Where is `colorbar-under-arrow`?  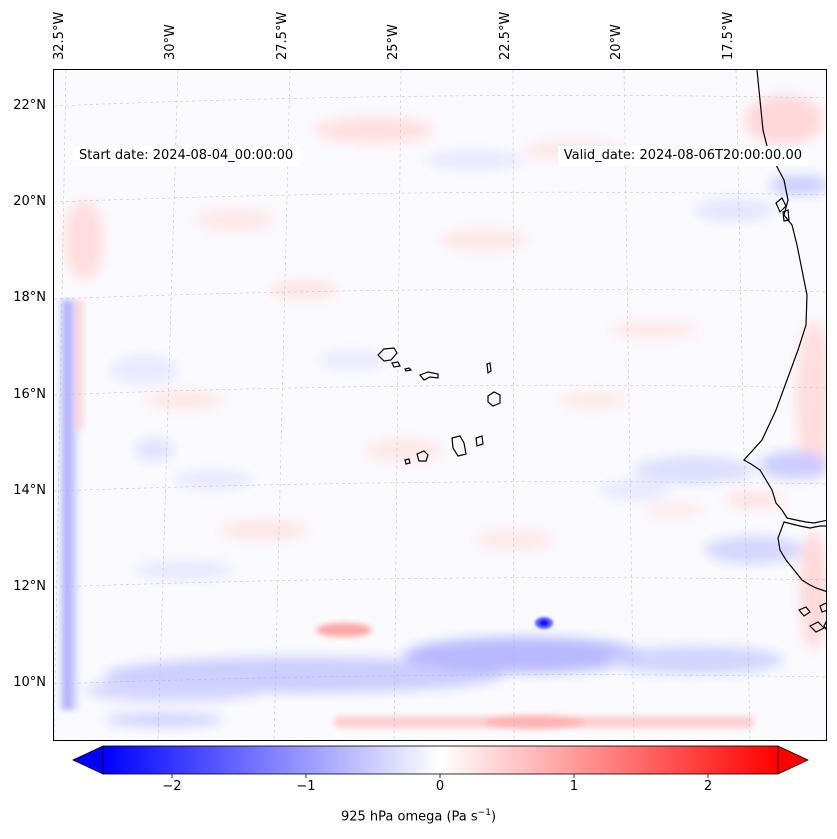
colorbar-under-arrow is located at coordinates (88, 760).